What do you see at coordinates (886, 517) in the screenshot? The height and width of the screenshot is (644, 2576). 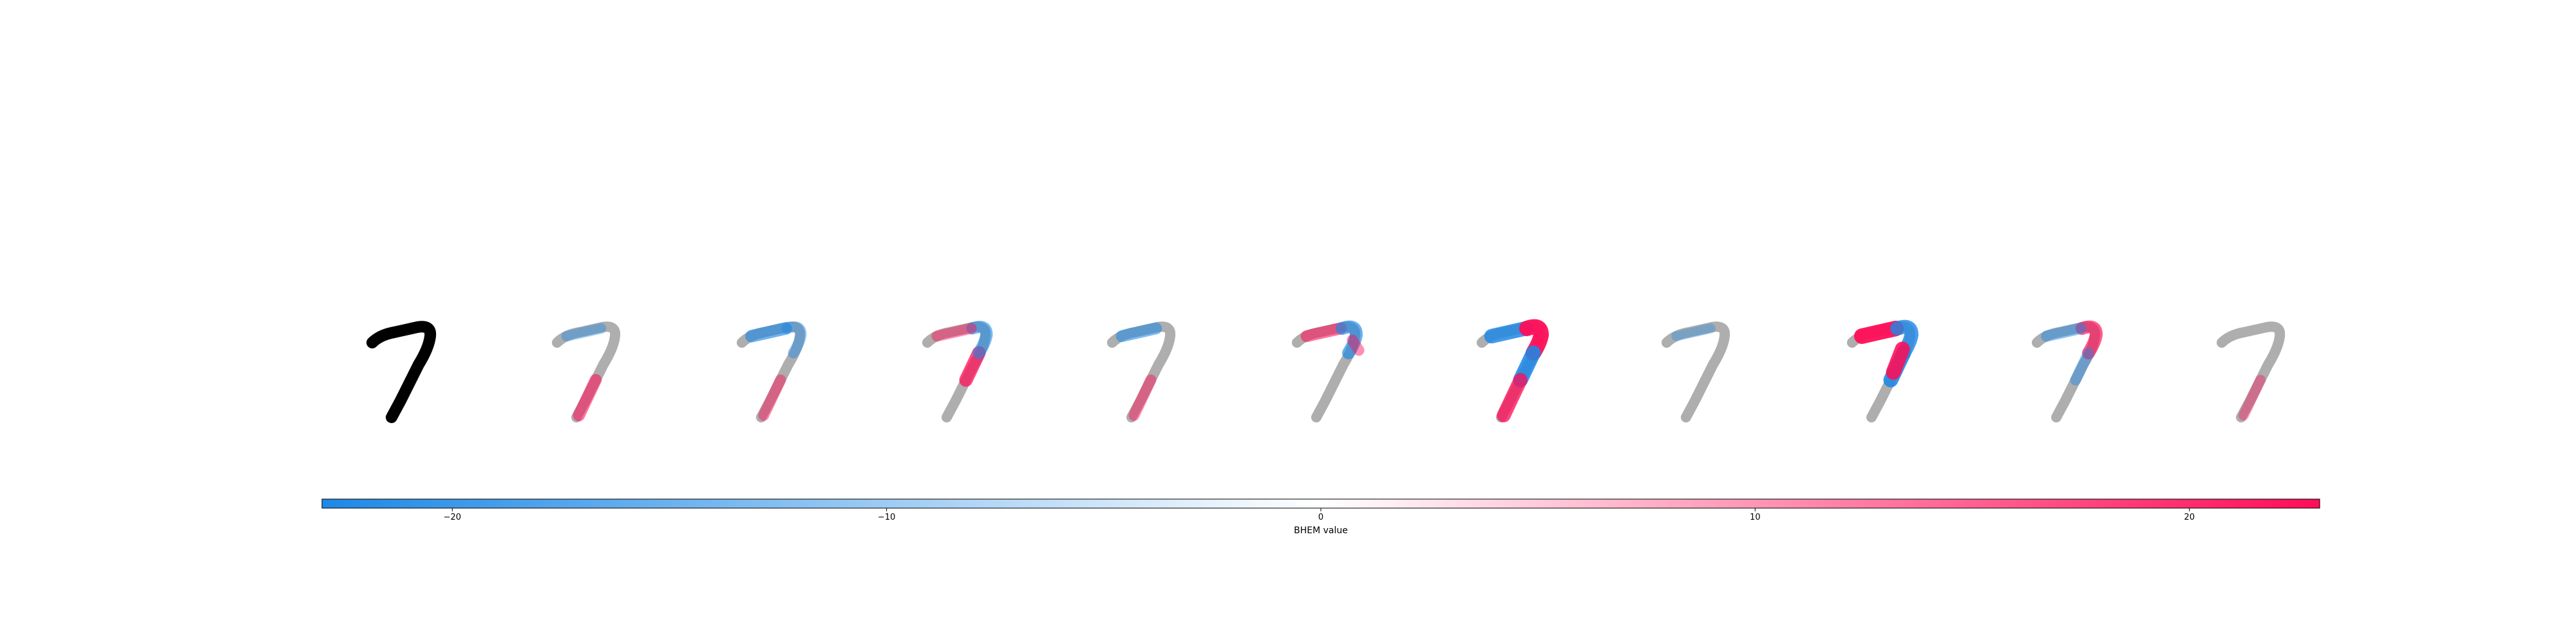 I see `colorbar-tick-label: −10` at bounding box center [886, 517].